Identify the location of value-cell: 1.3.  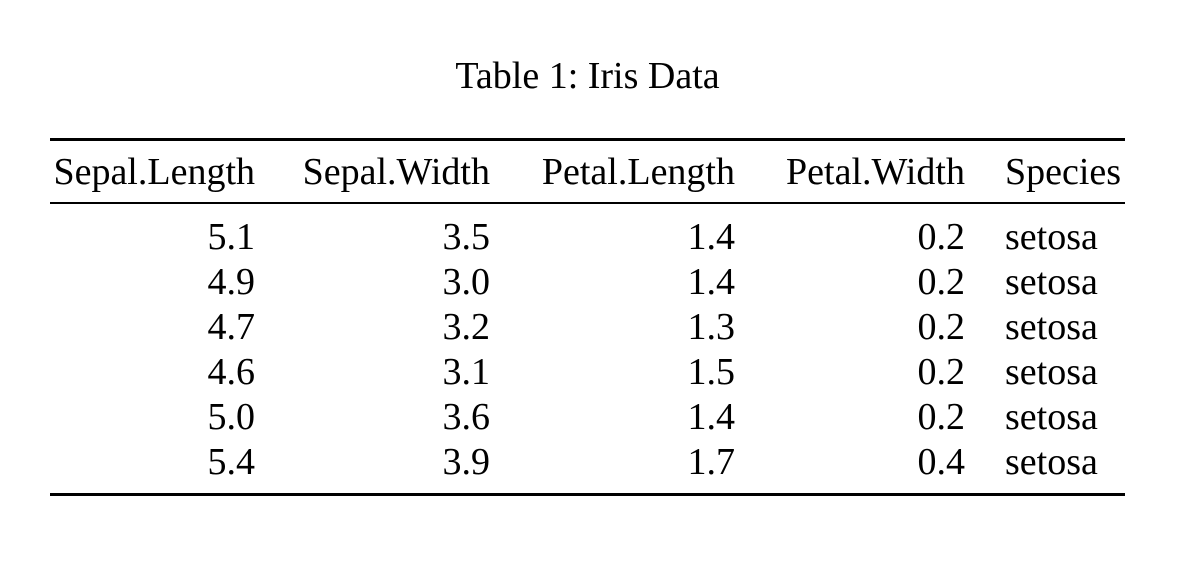
(711, 327).